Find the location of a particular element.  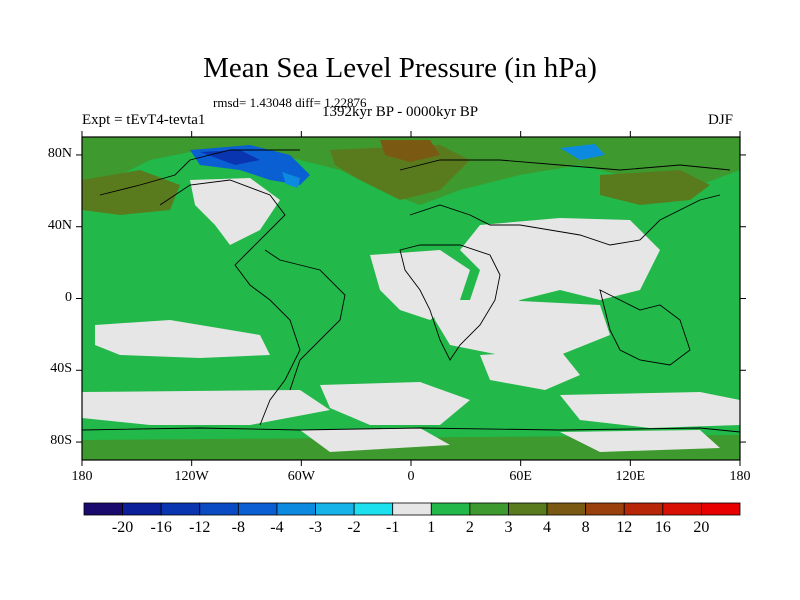

colorbar-label: 20 is located at coordinates (701, 527).